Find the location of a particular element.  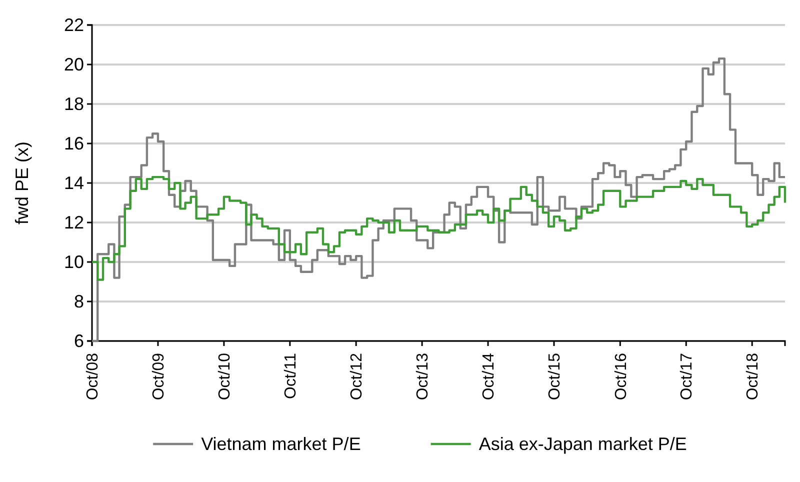

x-tick-label: Oct/15 is located at coordinates (555, 376).